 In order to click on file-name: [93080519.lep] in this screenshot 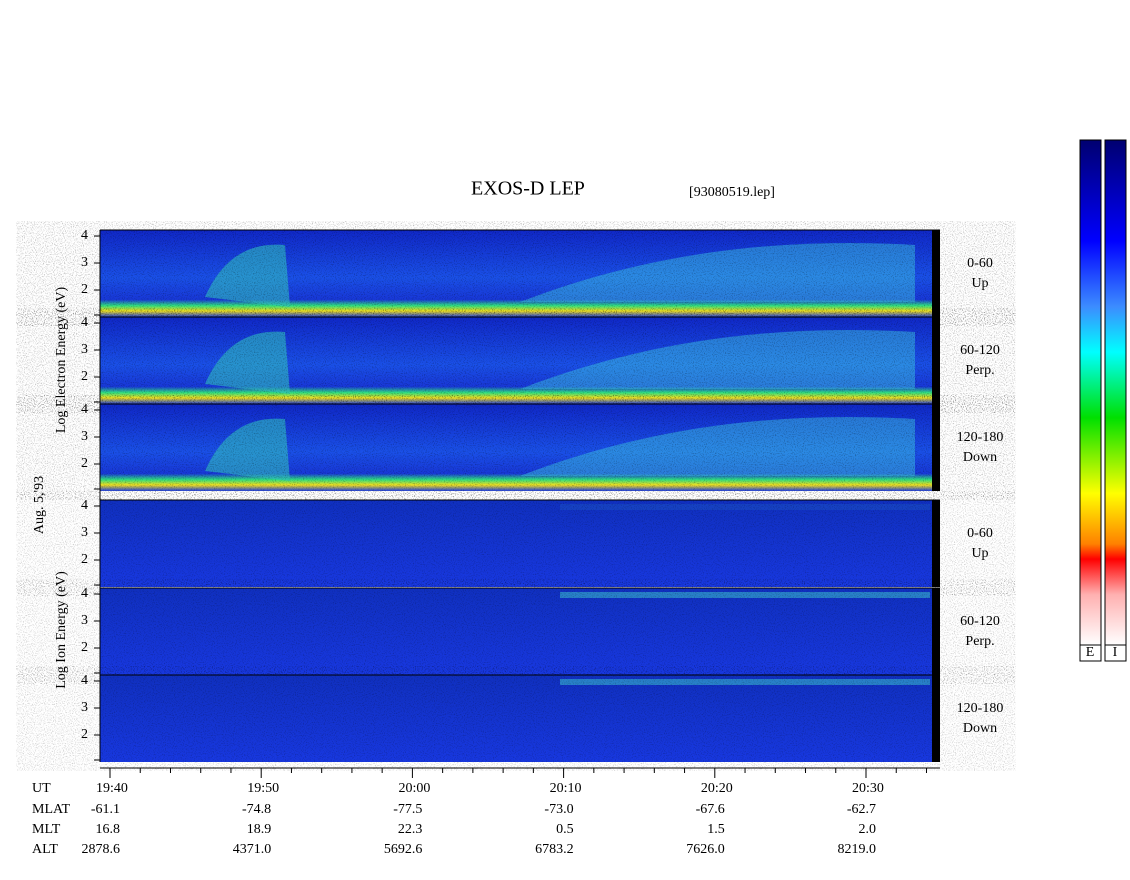, I will do `click(732, 192)`.